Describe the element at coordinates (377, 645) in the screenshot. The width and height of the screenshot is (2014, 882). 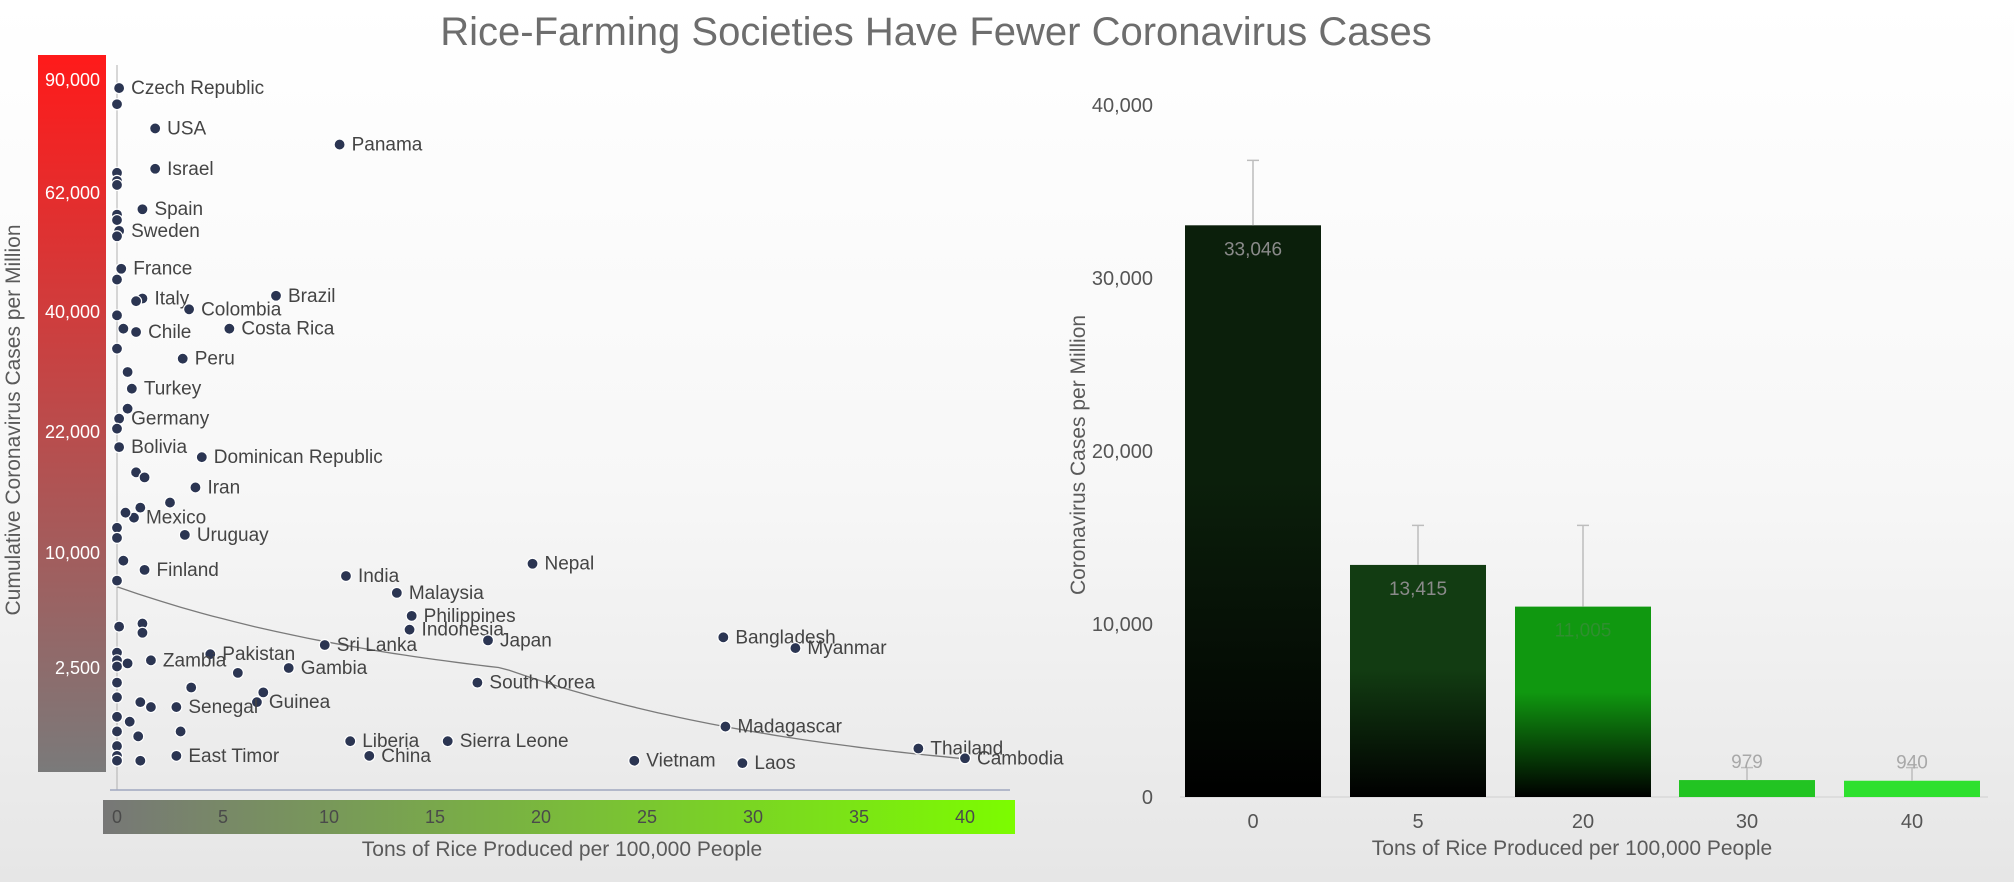
I see `country-label: Sri Lanka` at that location.